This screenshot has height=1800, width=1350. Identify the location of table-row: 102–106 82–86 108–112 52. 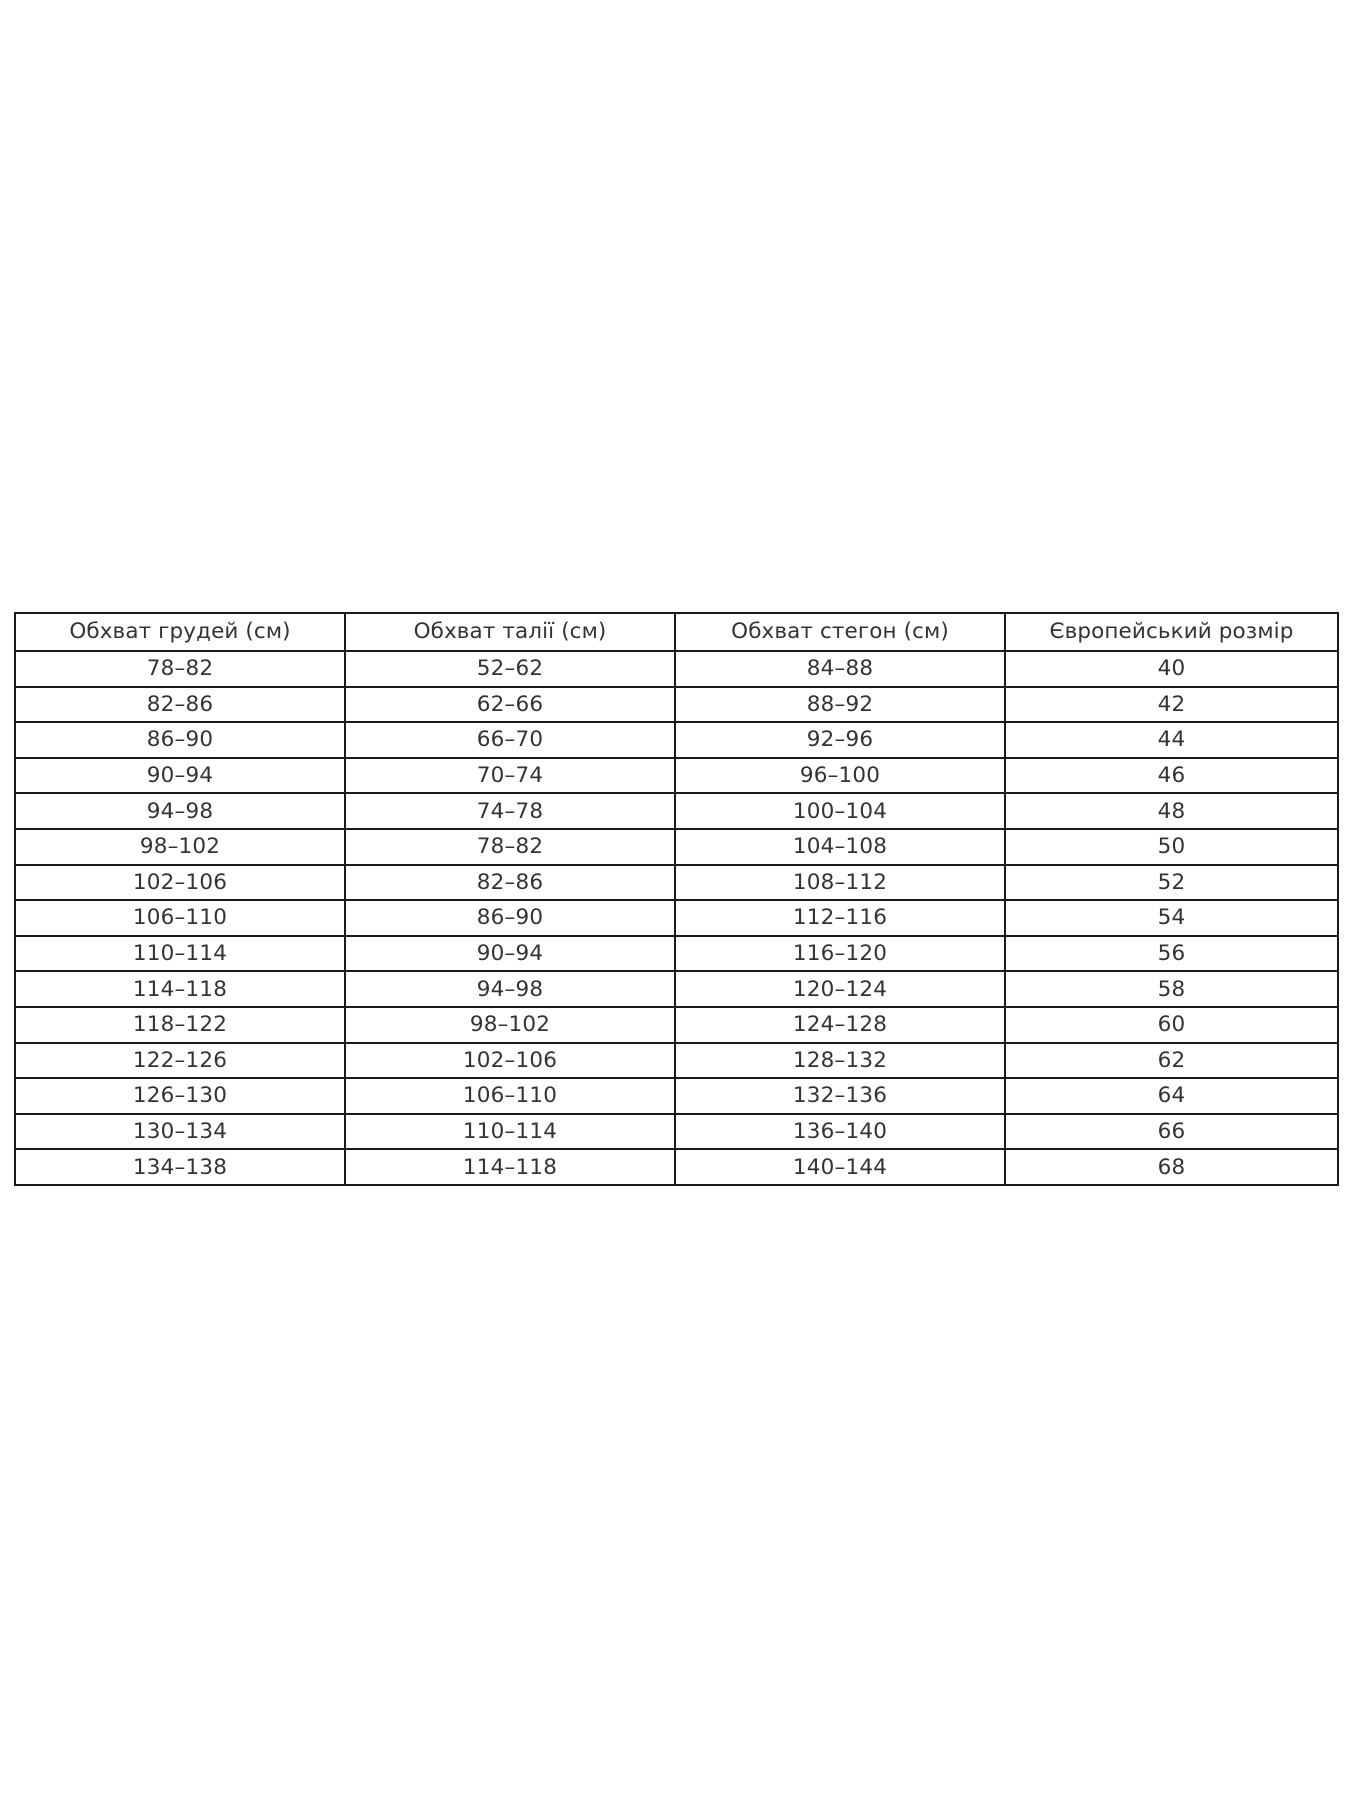
(676, 882).